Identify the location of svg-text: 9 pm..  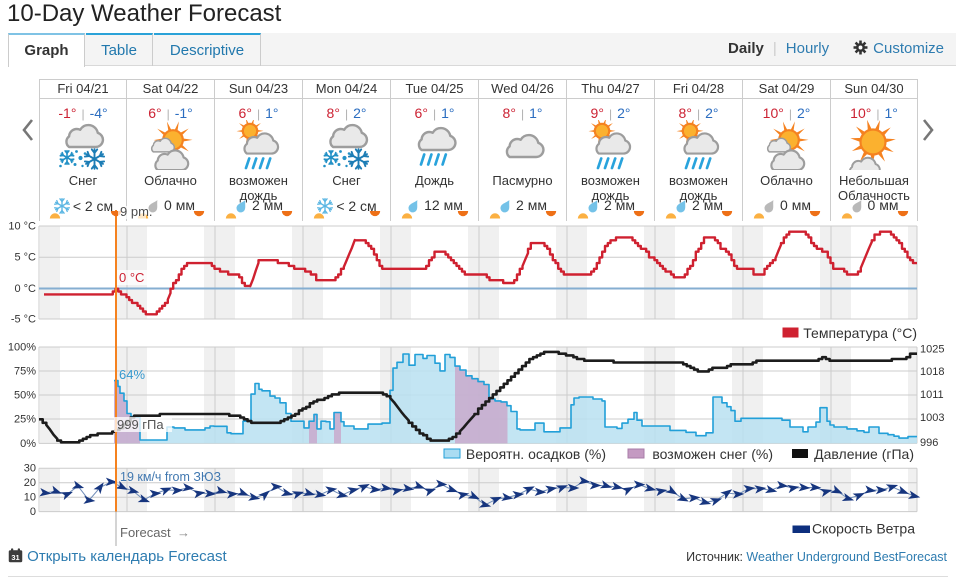
(136, 211).